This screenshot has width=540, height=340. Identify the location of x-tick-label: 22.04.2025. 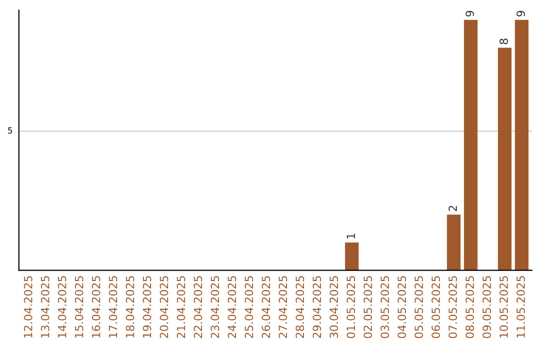
(198, 307).